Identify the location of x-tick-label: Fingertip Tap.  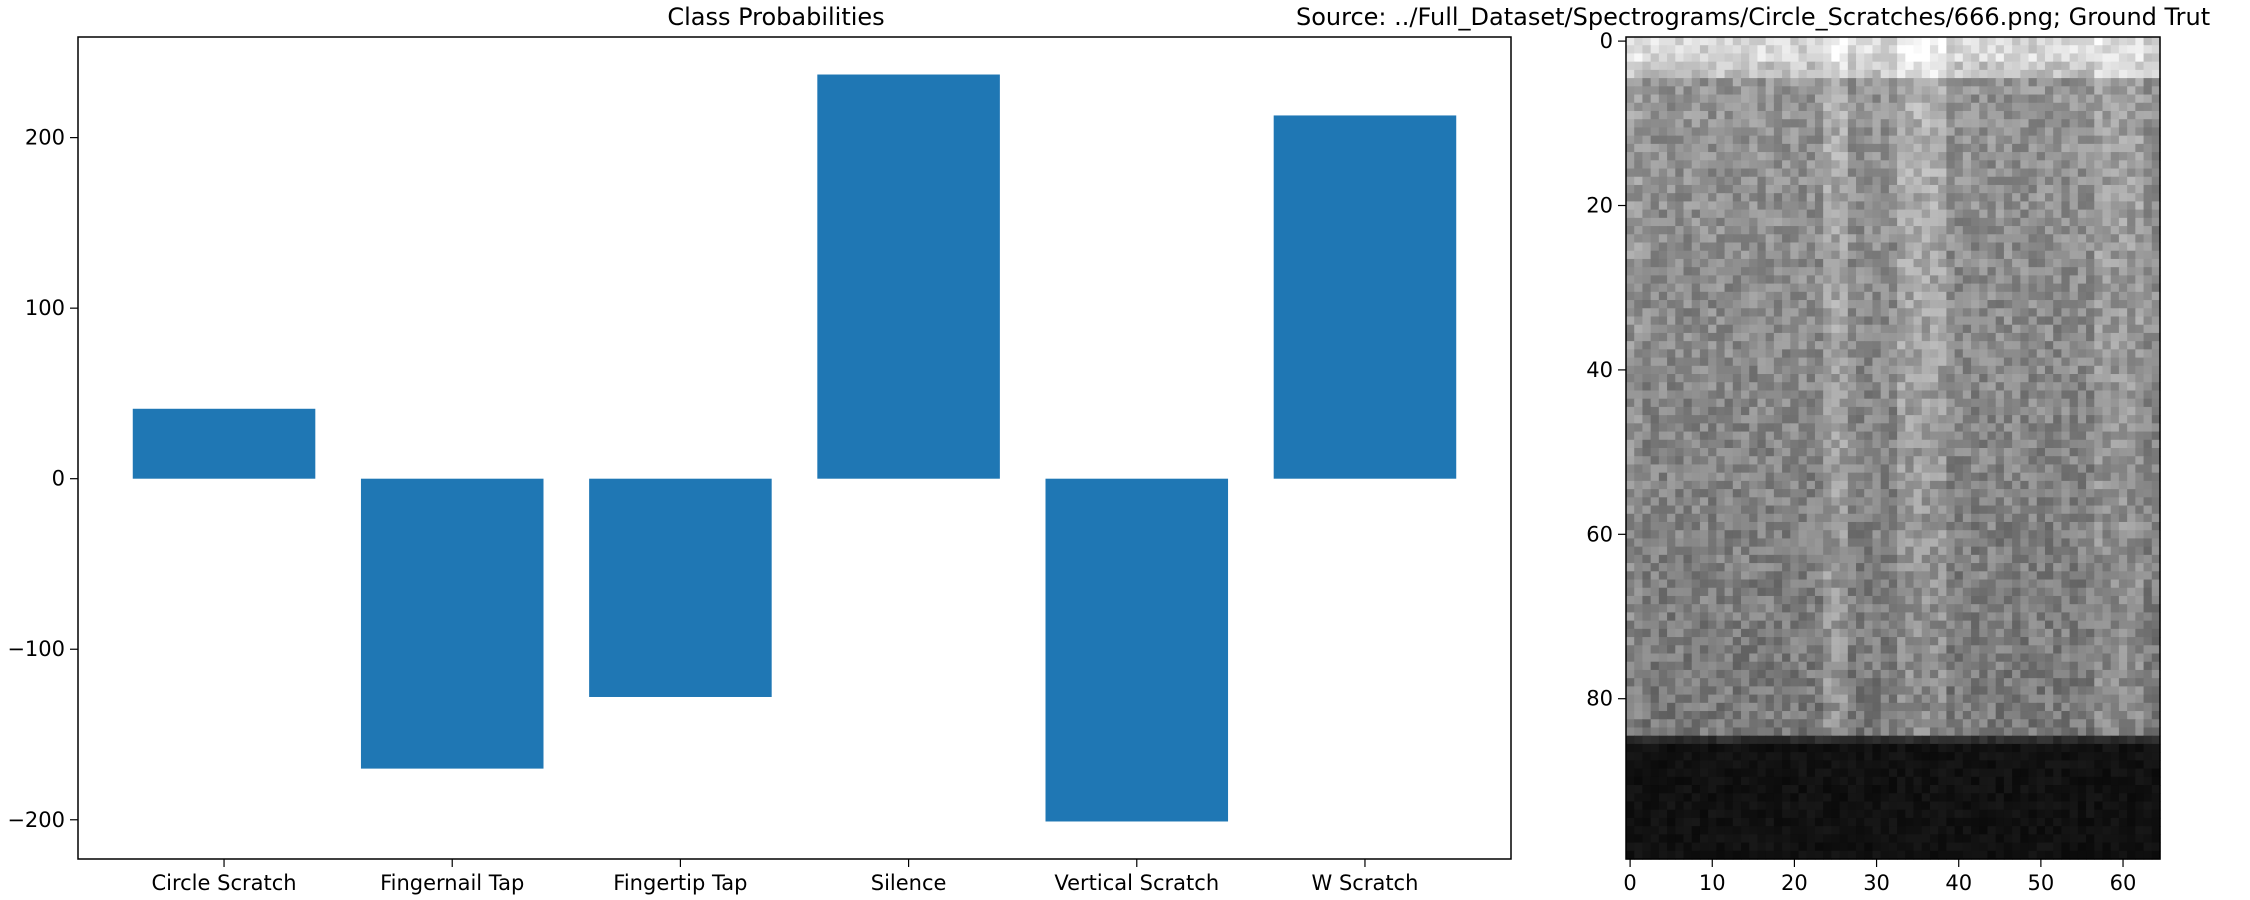
(680, 883).